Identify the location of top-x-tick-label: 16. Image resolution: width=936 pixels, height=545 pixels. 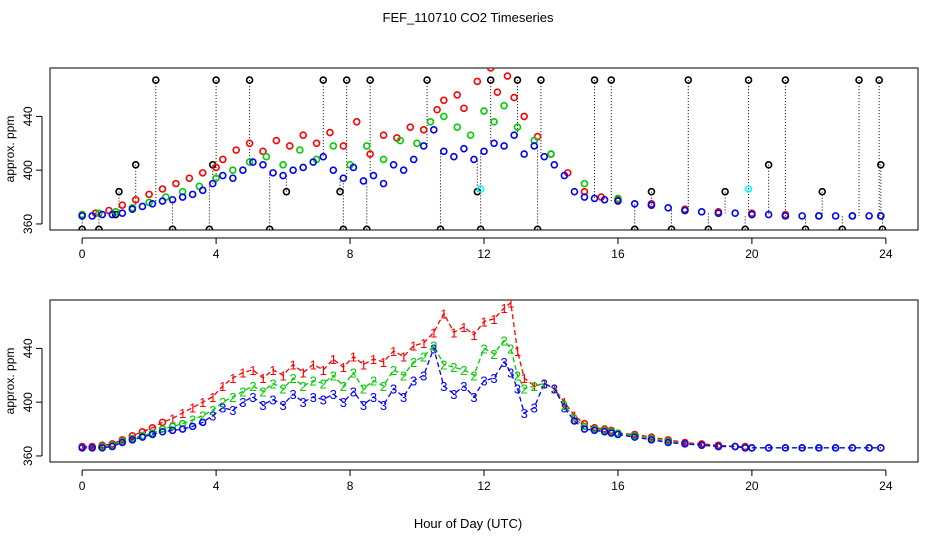
(618, 254).